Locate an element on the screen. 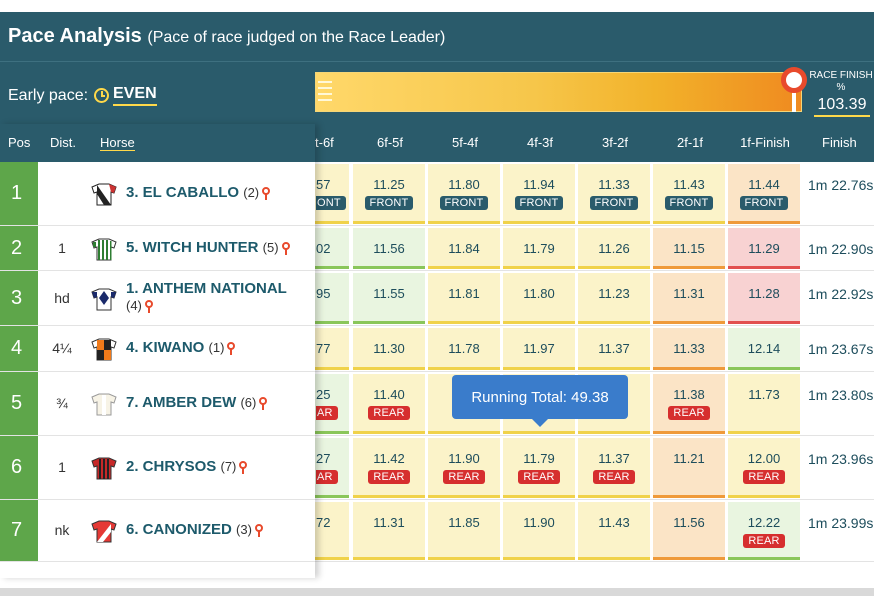 The width and height of the screenshot is (874, 596). horse-row: 4 4¼ 4. KIWANO (1) is located at coordinates (157, 349).